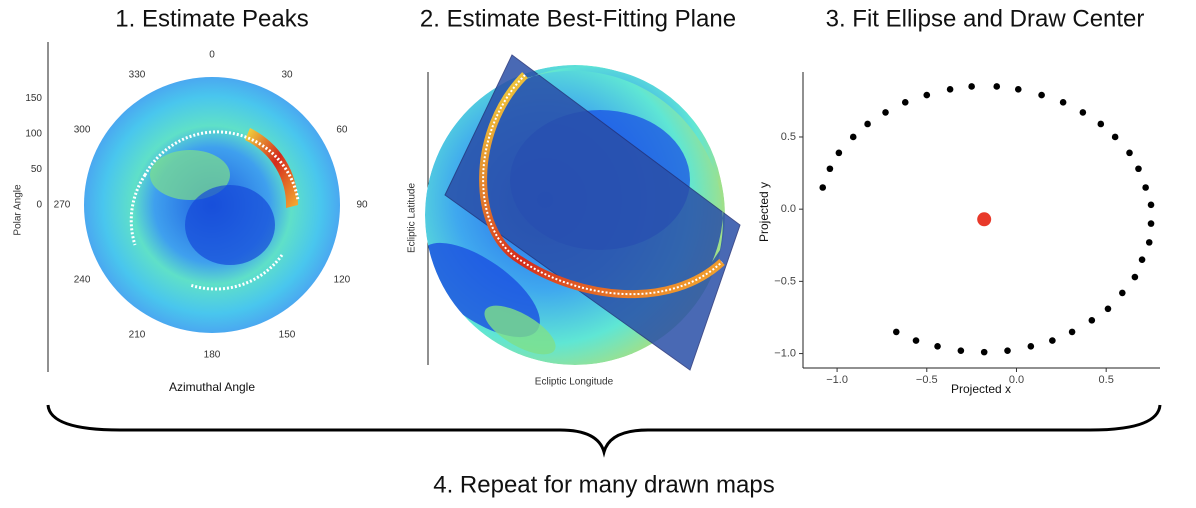 The height and width of the screenshot is (508, 1196). I want to click on axis-label: Ecliptic Latitude, so click(412, 218).